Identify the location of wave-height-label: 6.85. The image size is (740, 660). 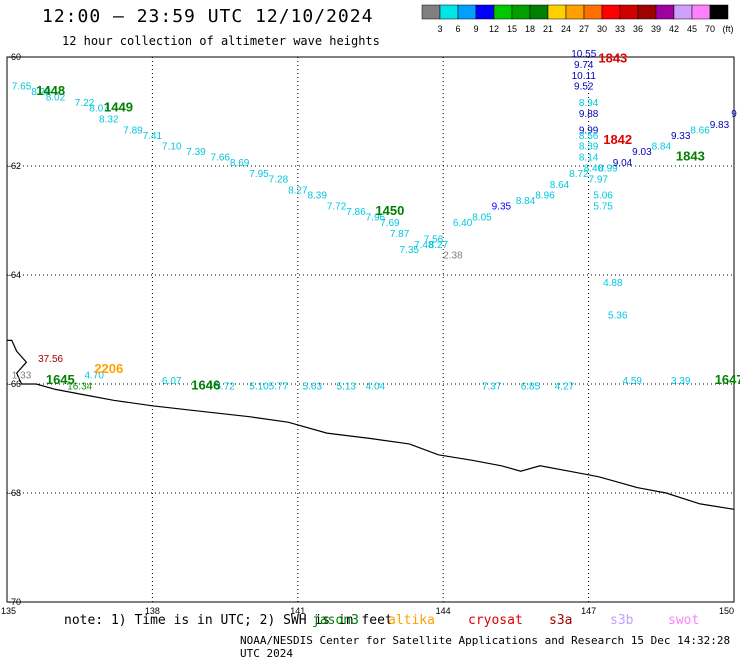
(531, 386).